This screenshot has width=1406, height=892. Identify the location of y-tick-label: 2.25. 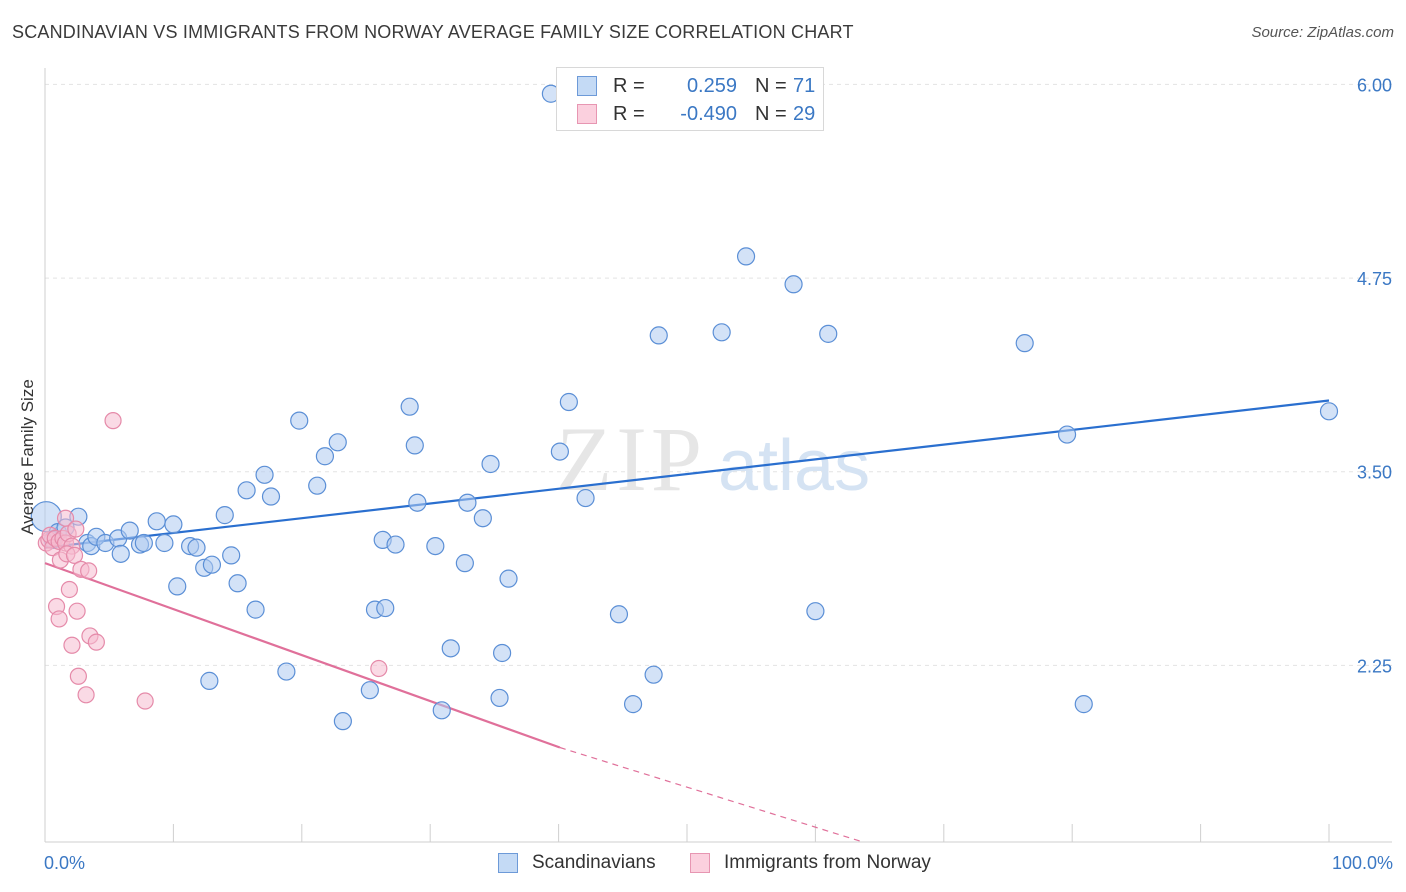
(1374, 666).